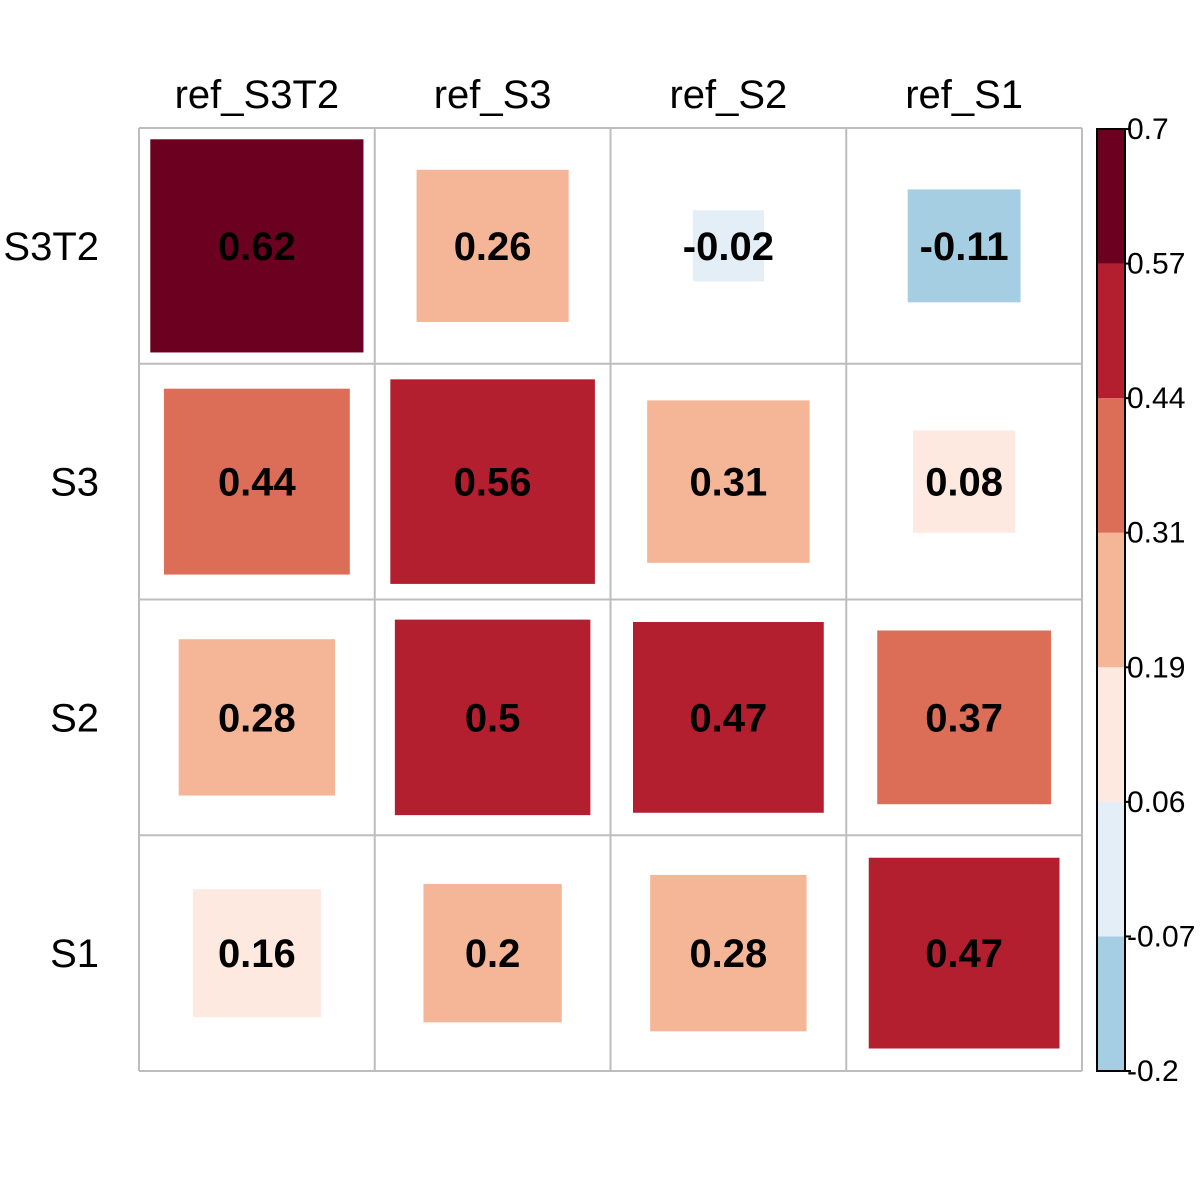  I want to click on row-label: S3, so click(74, 483).